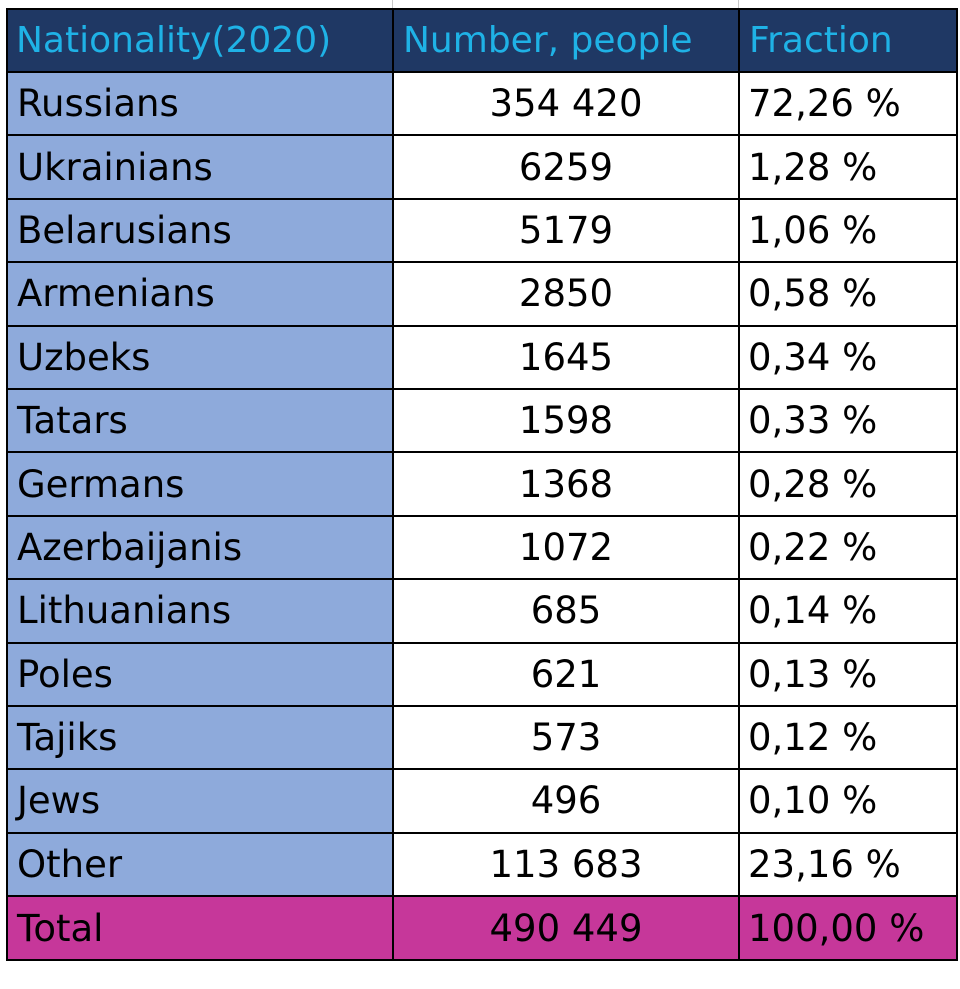  What do you see at coordinates (566, 737) in the screenshot?
I see `cell-number: 573` at bounding box center [566, 737].